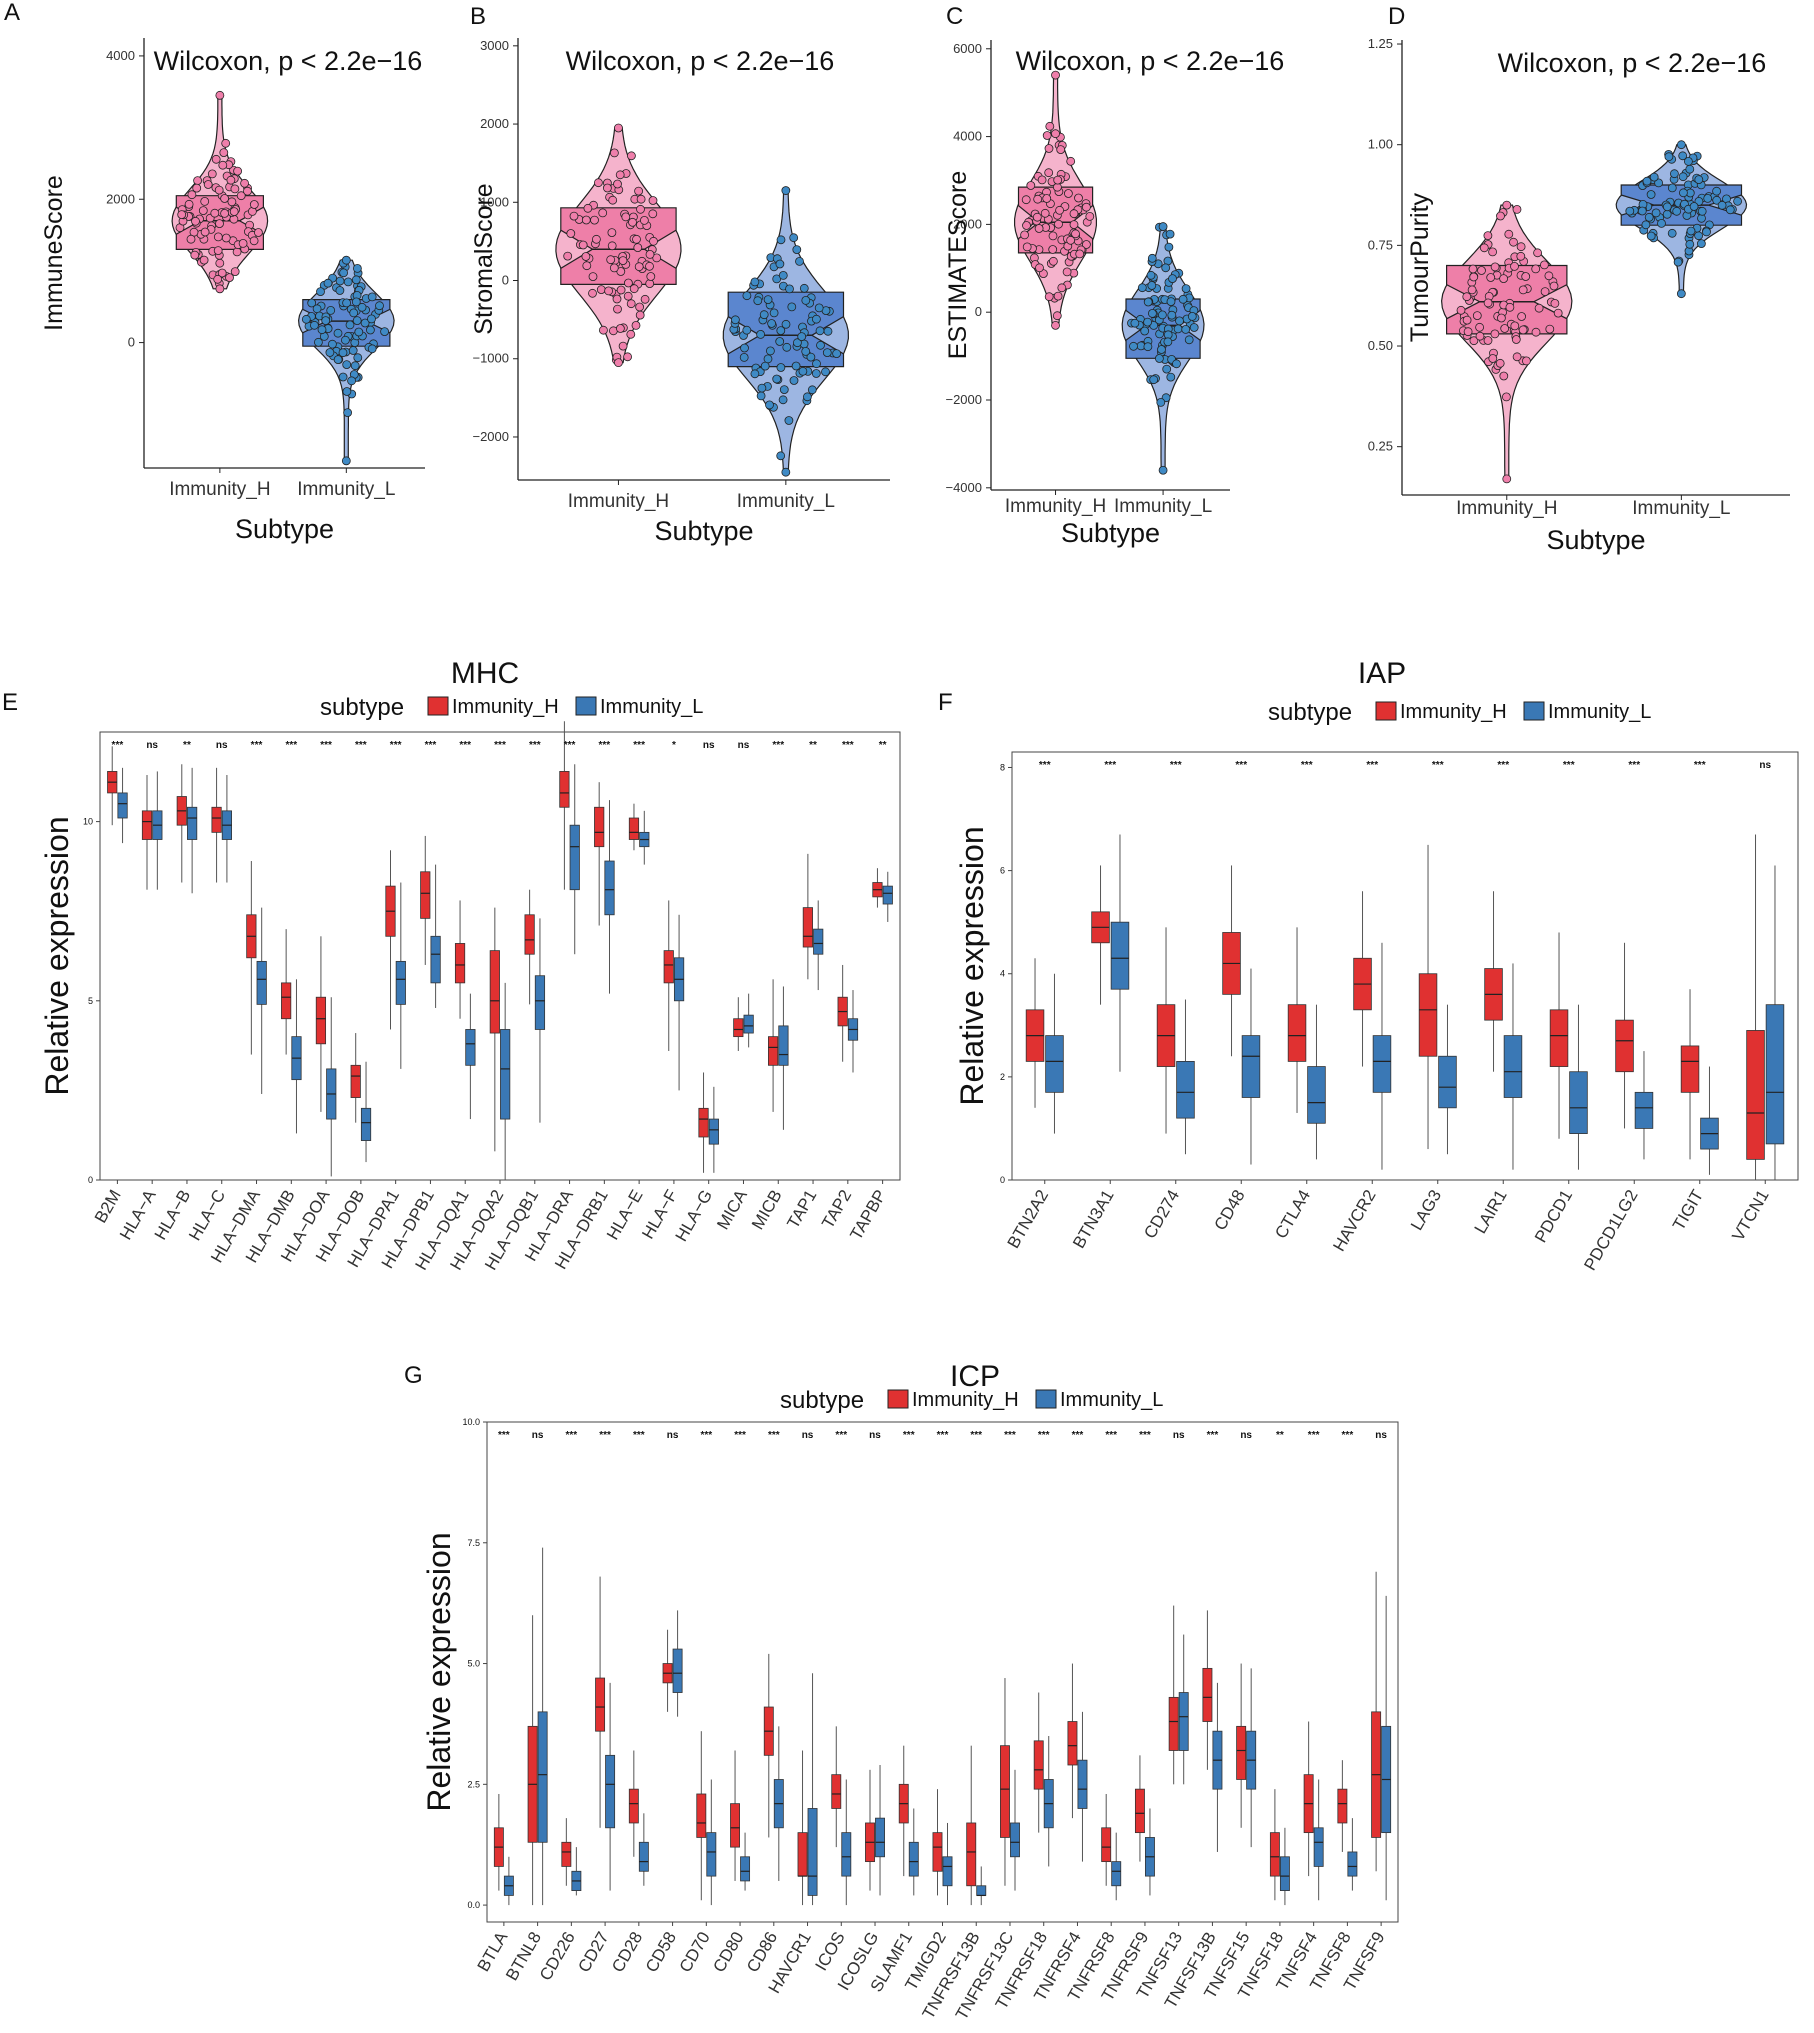  What do you see at coordinates (1595, 540) in the screenshot?
I see `x-axis-label: Subtype` at bounding box center [1595, 540].